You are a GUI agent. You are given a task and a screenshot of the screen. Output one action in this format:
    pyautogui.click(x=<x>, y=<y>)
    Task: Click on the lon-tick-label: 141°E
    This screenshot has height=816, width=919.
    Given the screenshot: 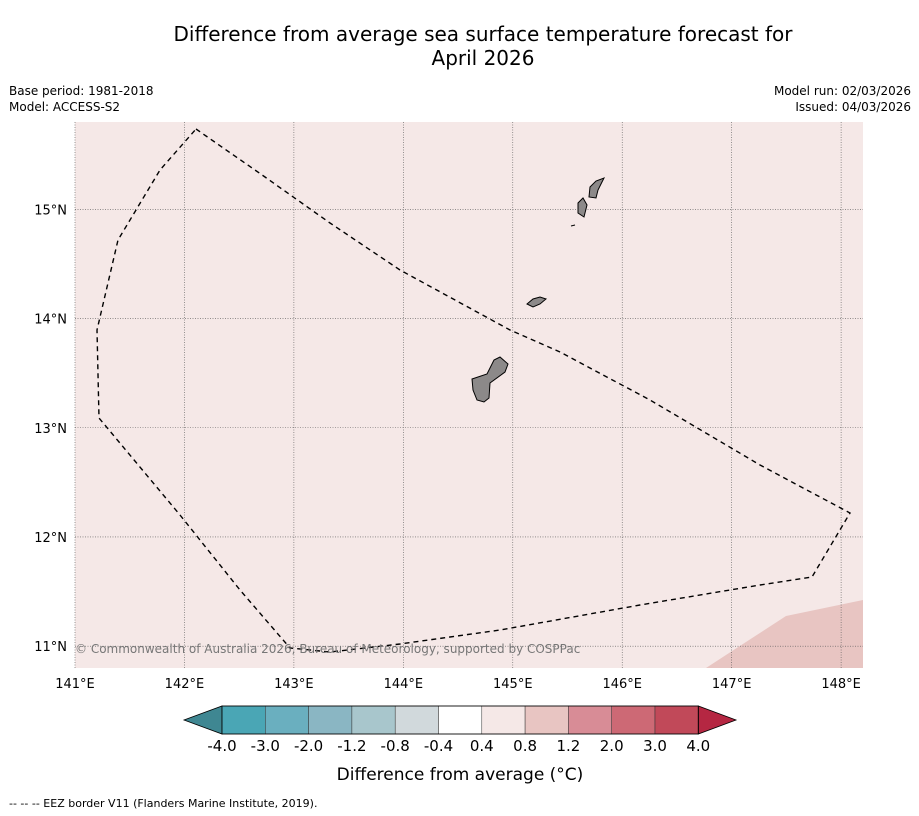 What is the action you would take?
    pyautogui.click(x=75, y=684)
    